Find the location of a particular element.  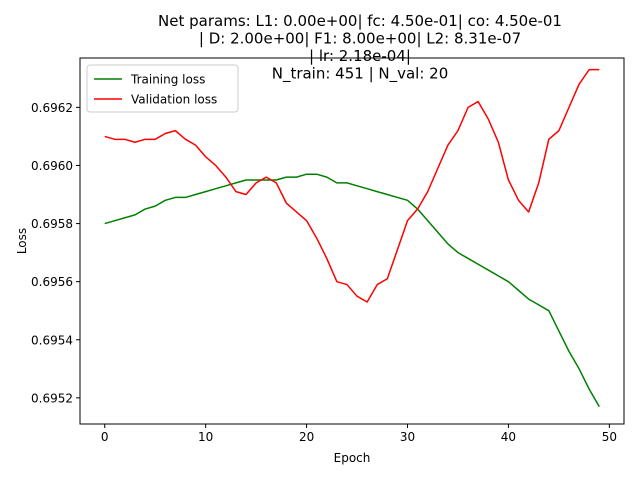

x-tick-label: 50 is located at coordinates (609, 437).